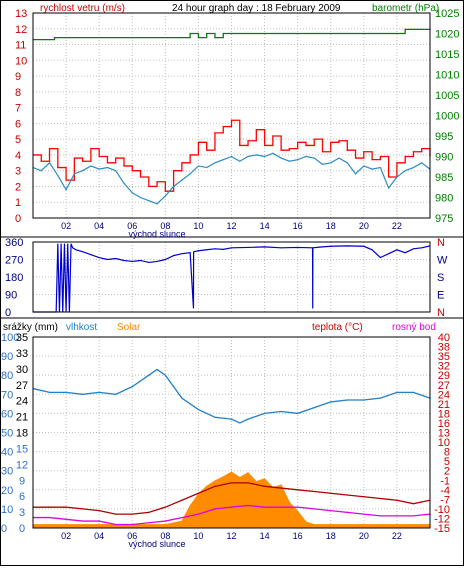  I want to click on p3-x-tick-label: 10, so click(198, 536).